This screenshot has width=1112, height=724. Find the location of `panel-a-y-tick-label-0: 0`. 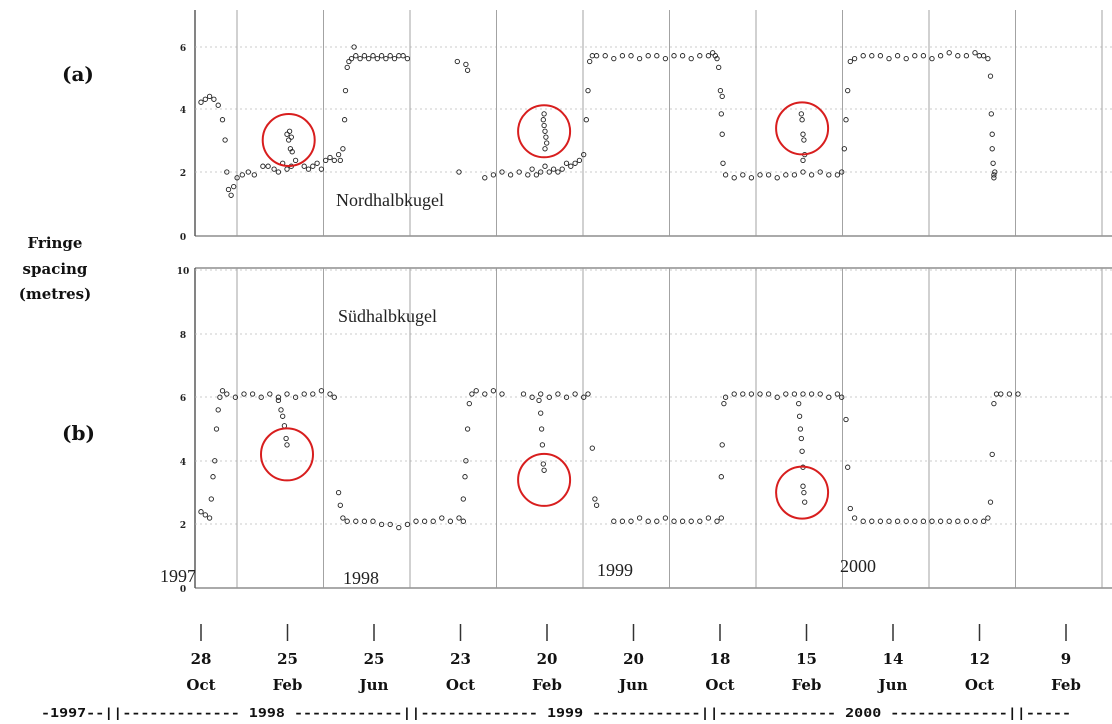

panel-a-y-tick-label-0: 0 is located at coordinates (183, 238).